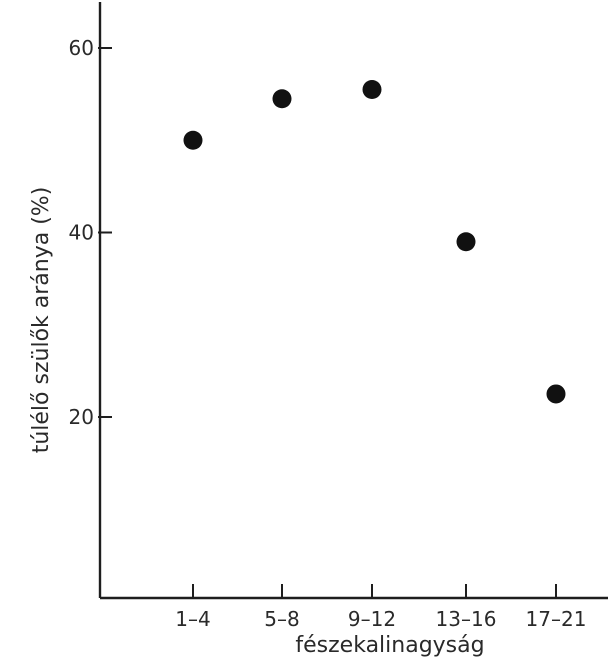 The image size is (608, 658). Describe the element at coordinates (41, 320) in the screenshot. I see `y-axis-title: túlélő szülők aránya (%)` at that location.